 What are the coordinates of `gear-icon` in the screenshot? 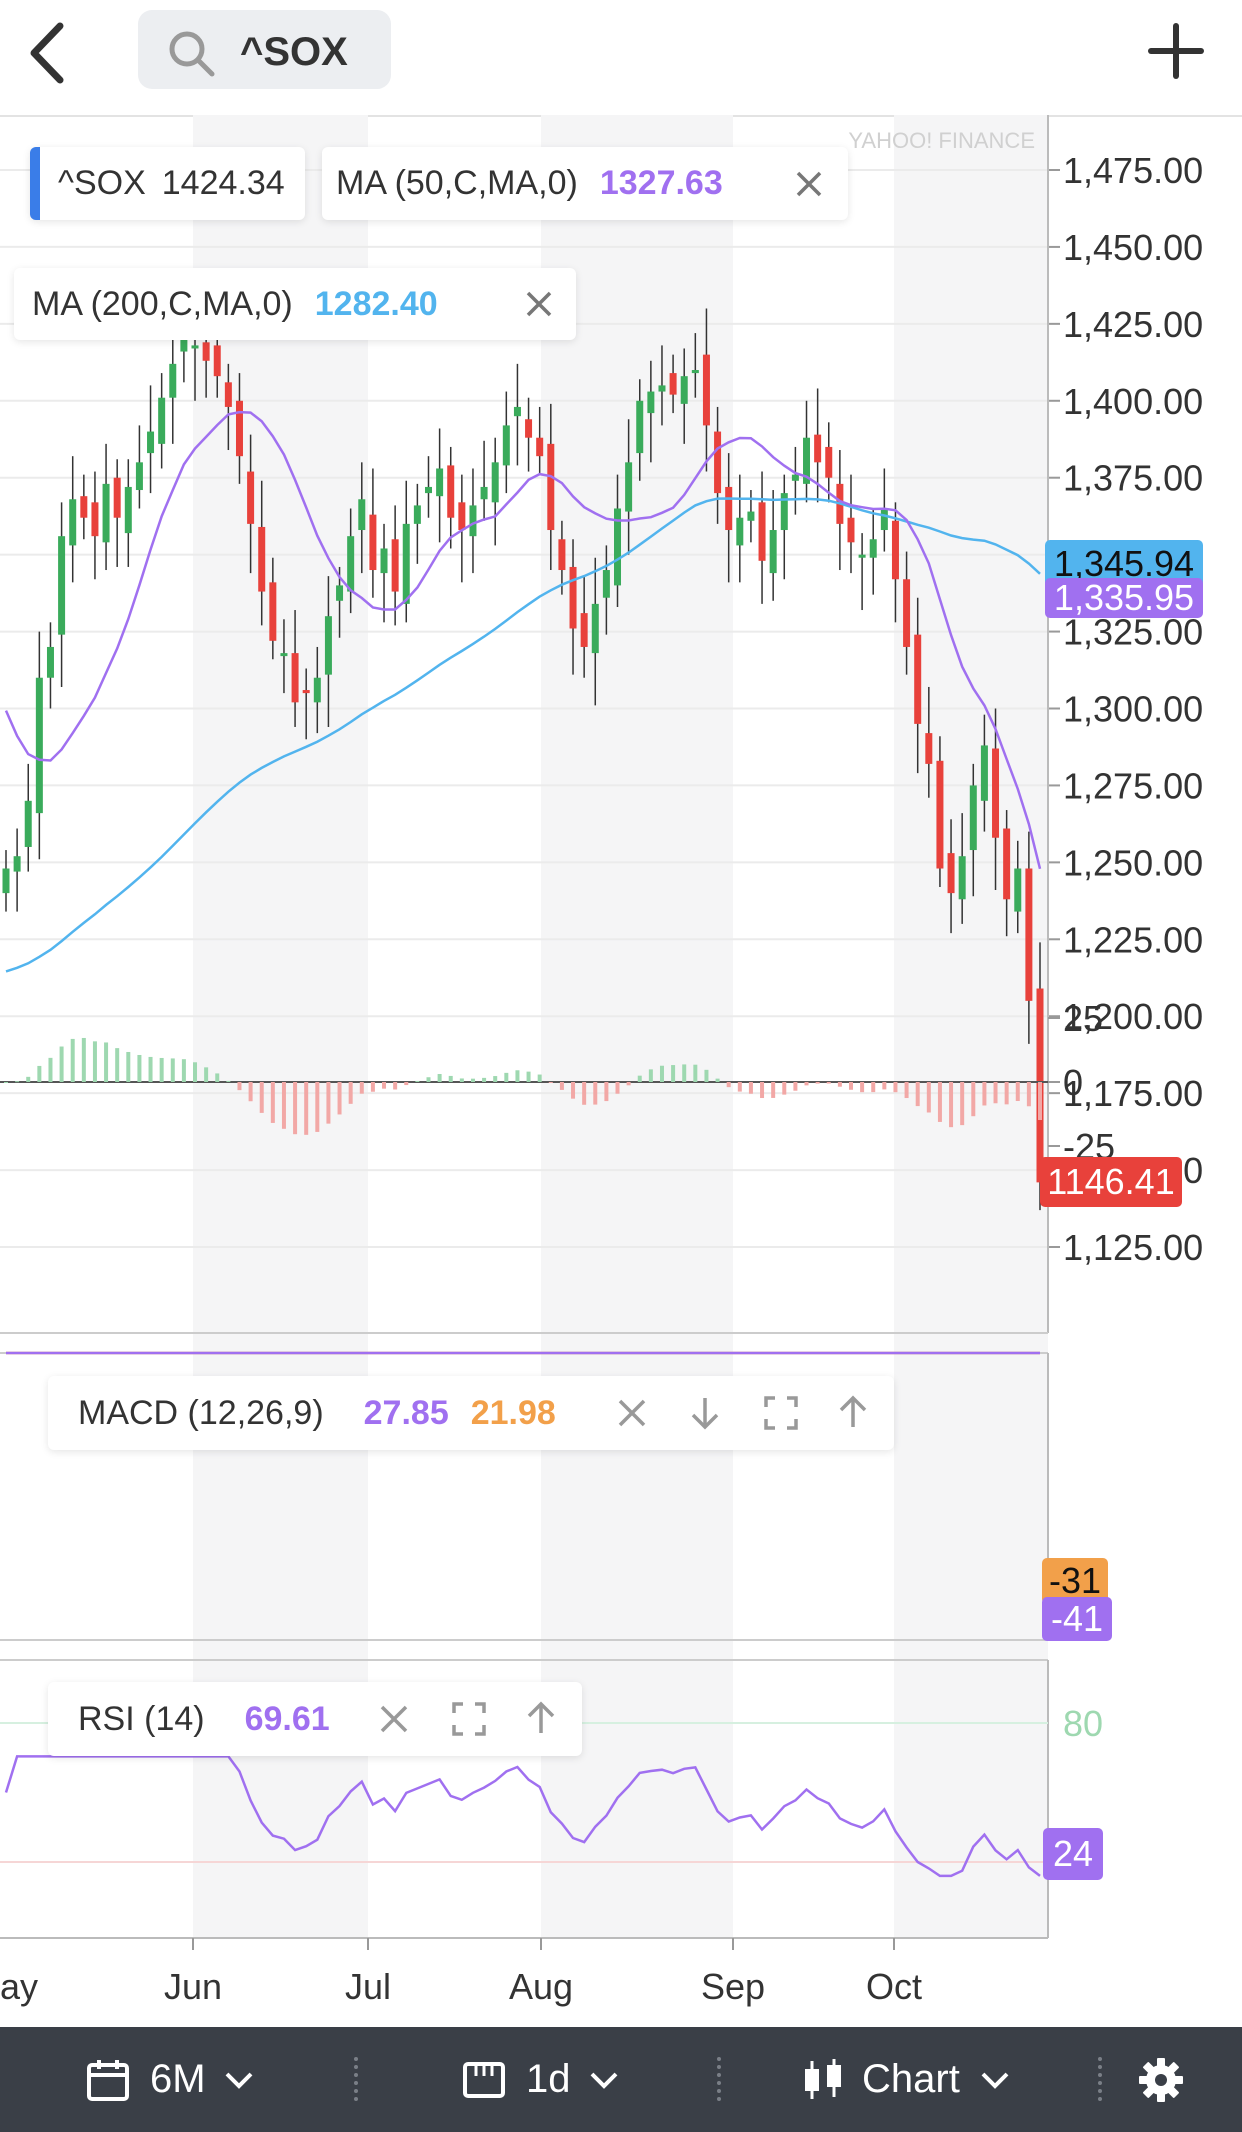 It's located at (1161, 2080).